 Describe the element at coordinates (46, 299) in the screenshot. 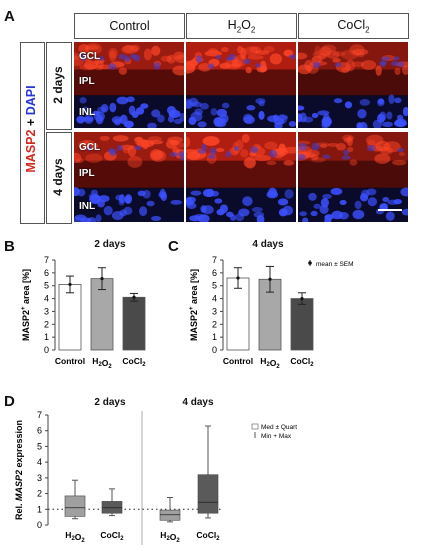

I see `y-tick-label: 4` at that location.